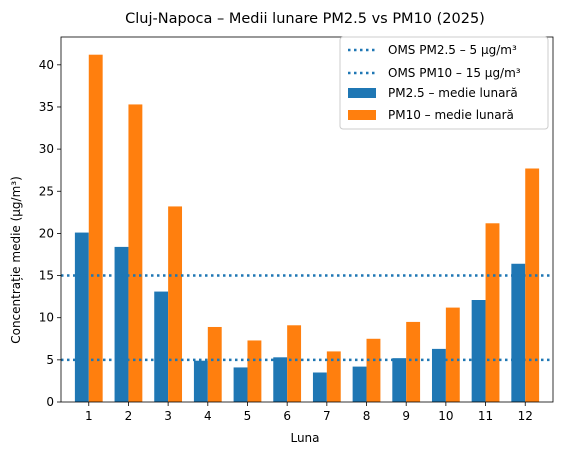 This screenshot has width=563, height=455. I want to click on legend-label-pm25: PM2.5 – medie lunară, so click(453, 93).